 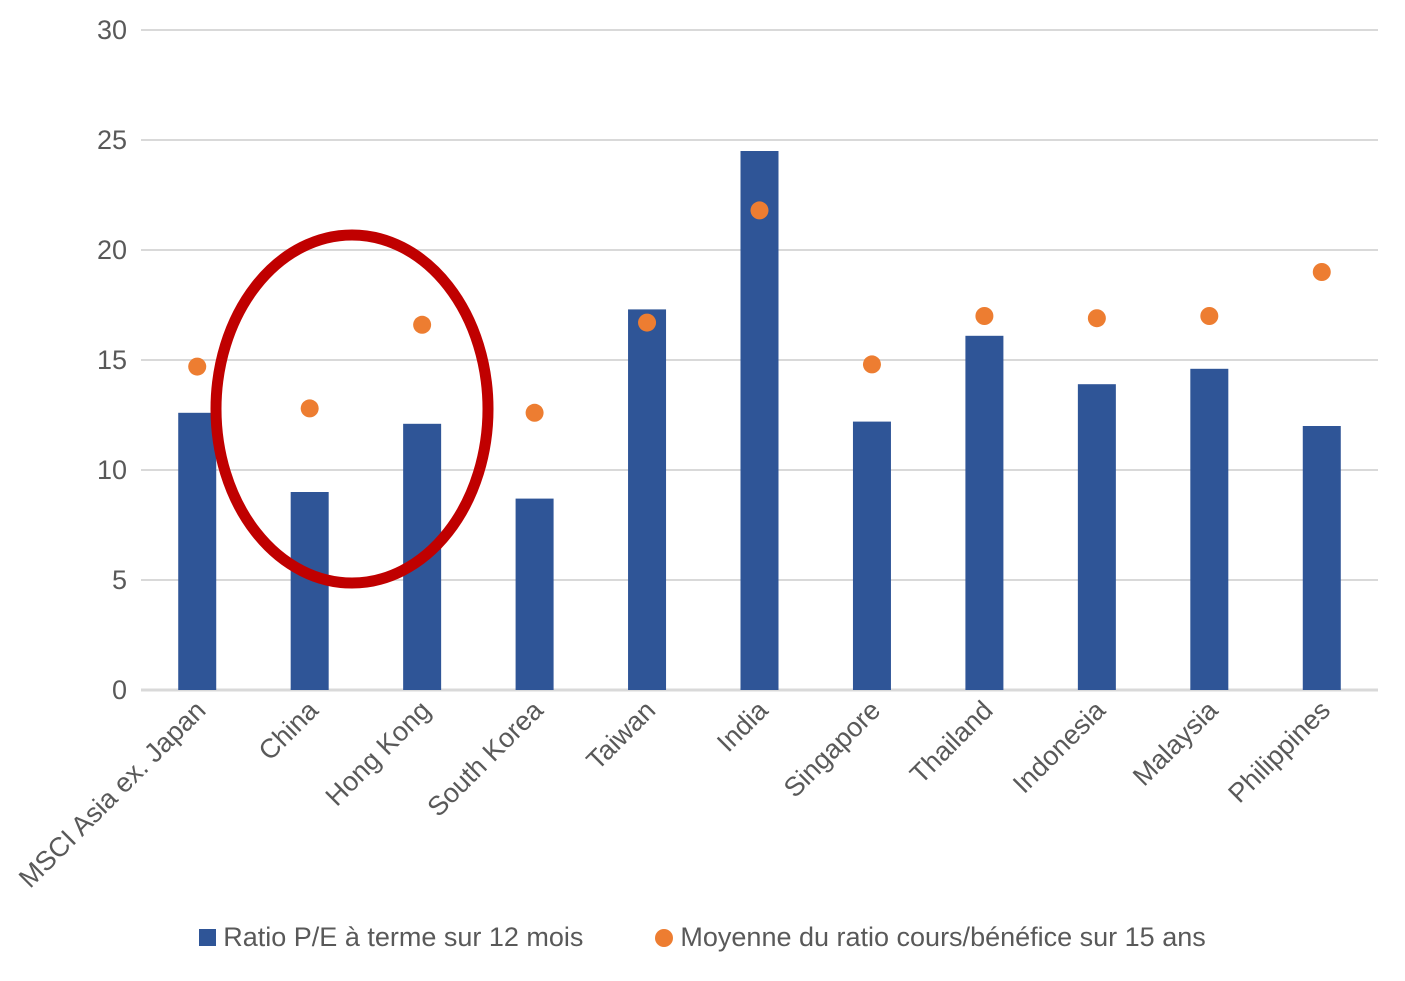 I want to click on highlight-ellipse, so click(x=352, y=409).